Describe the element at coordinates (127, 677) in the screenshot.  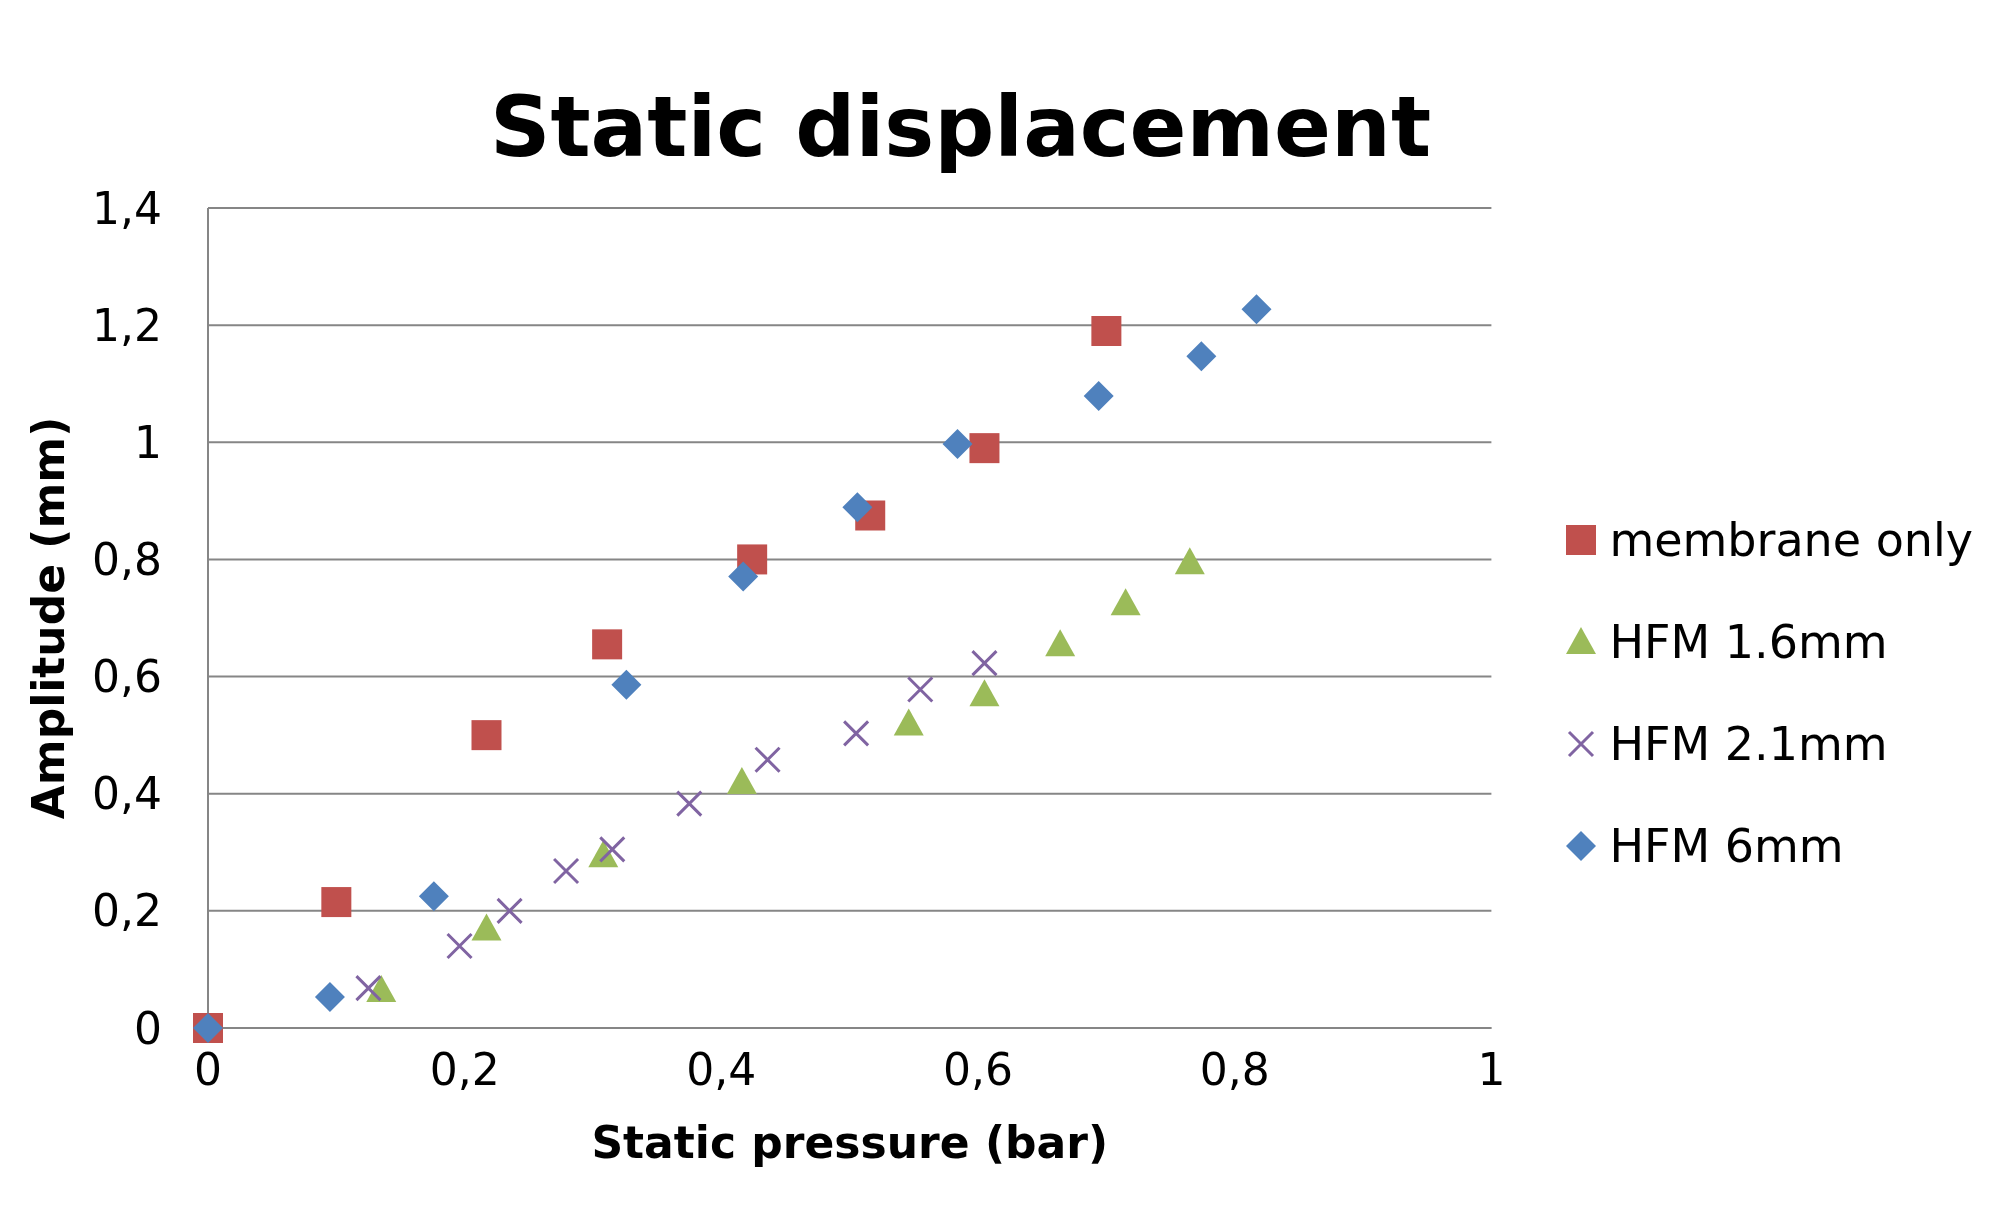
I see `y-tick-label: 0,6` at that location.